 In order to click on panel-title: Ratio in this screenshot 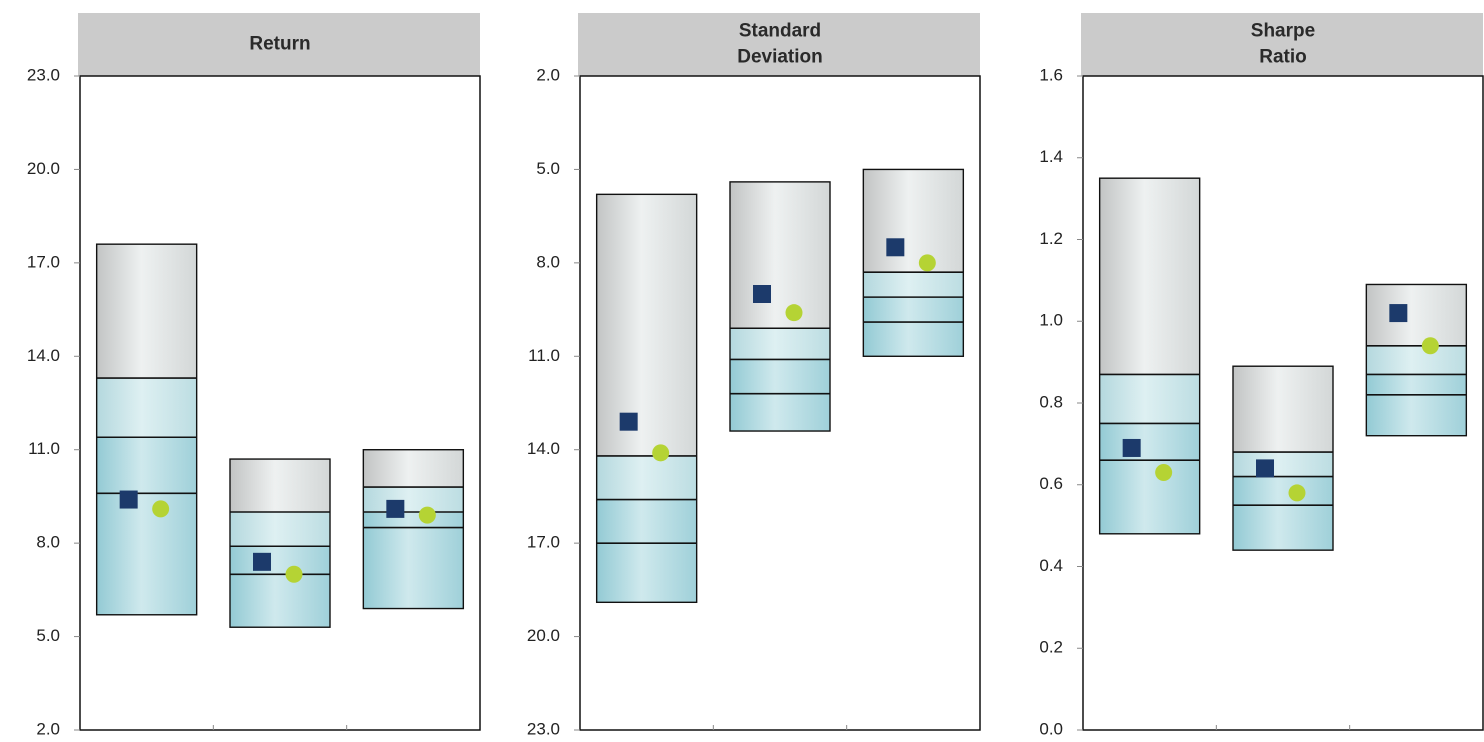, I will do `click(1283, 57)`.